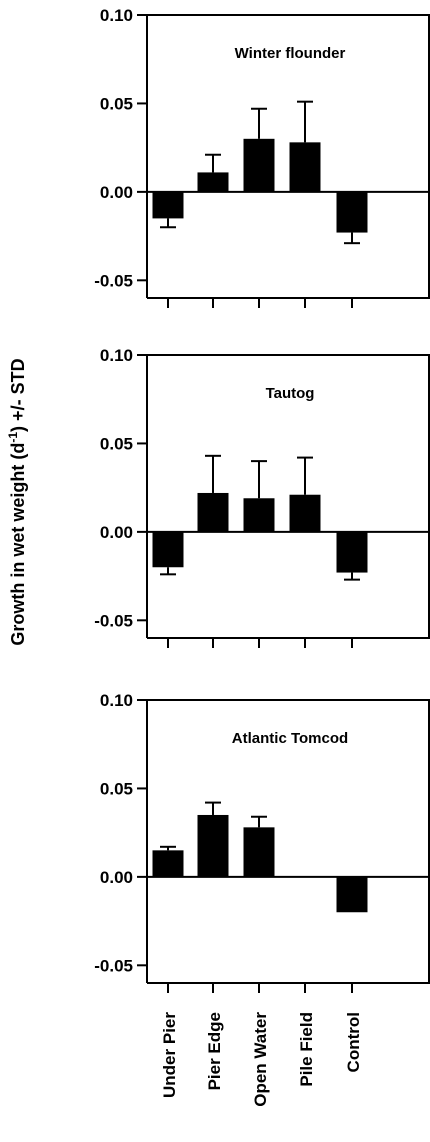 Image resolution: width=430 pixels, height=1142 pixels. I want to click on panel-title: Tautog, so click(290, 393).